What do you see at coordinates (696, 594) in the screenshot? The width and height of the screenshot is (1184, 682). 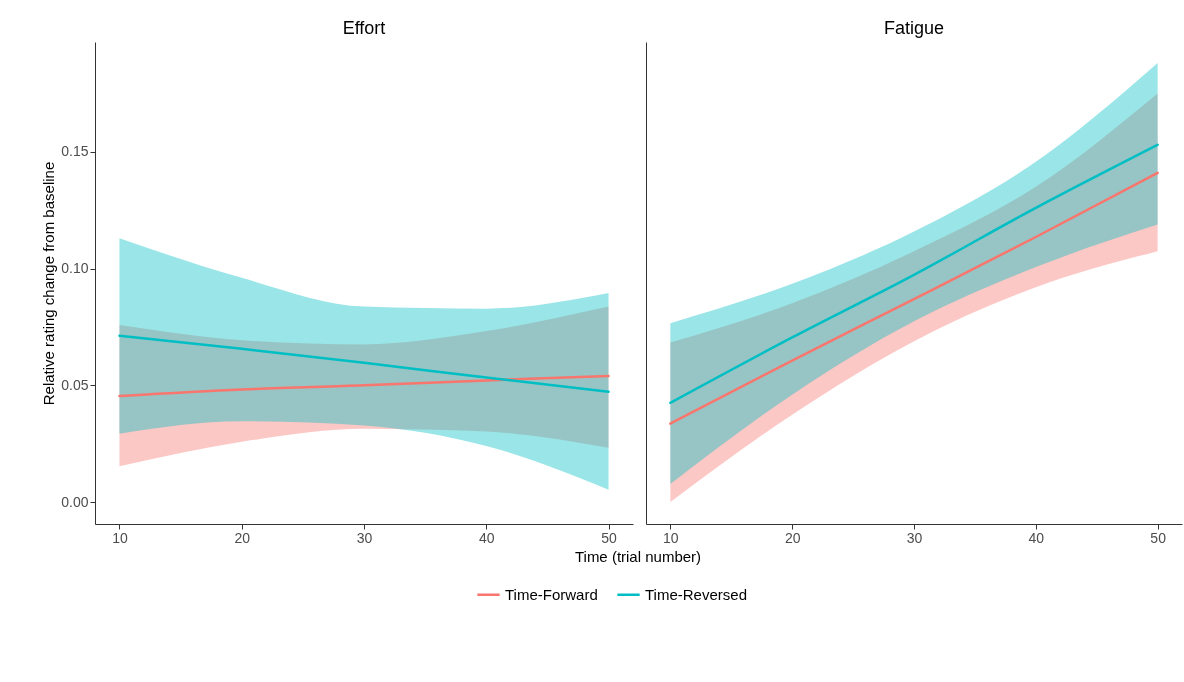 I see `legend-label: Time-Reversed` at bounding box center [696, 594].